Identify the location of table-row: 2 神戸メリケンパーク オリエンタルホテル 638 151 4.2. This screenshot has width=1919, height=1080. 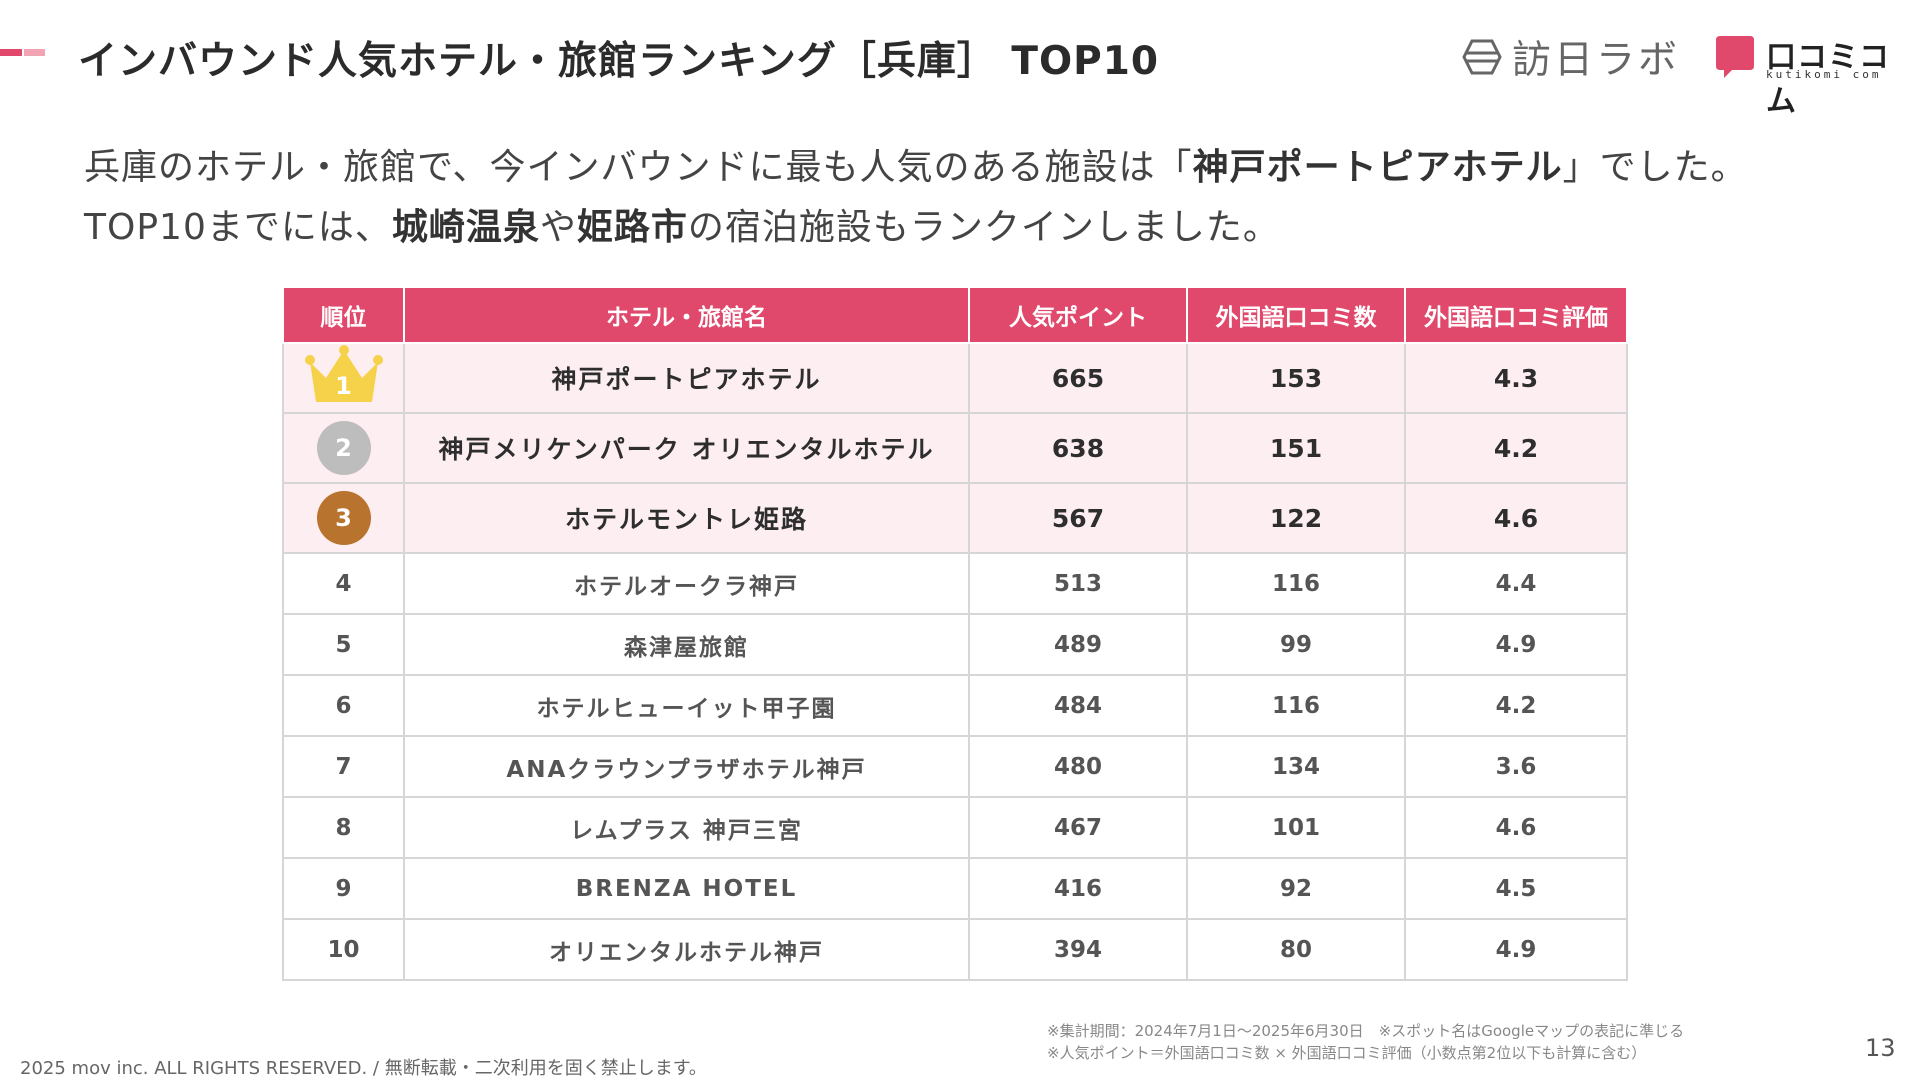
(955, 448).